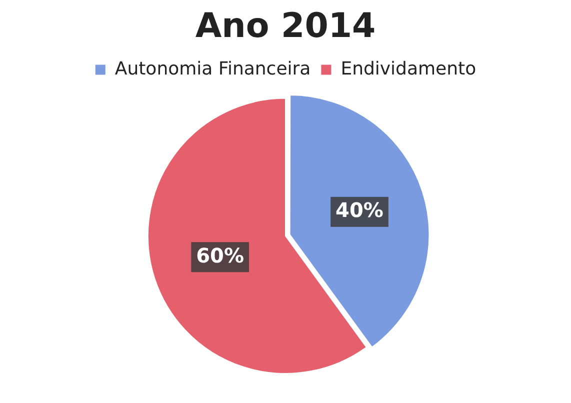 The height and width of the screenshot is (403, 571). Describe the element at coordinates (408, 69) in the screenshot. I see `legend-label: Endividamento` at that location.